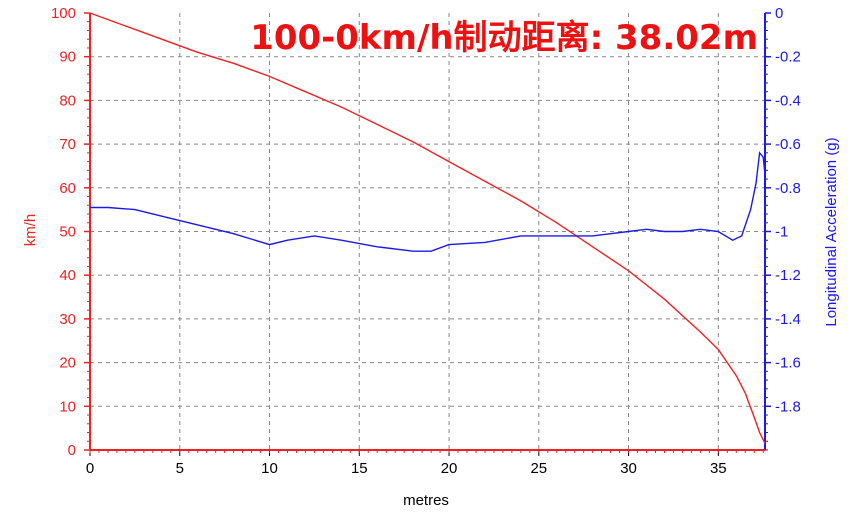 The width and height of the screenshot is (852, 518). Describe the element at coordinates (67, 363) in the screenshot. I see `y-left-tick-label: 20` at that location.